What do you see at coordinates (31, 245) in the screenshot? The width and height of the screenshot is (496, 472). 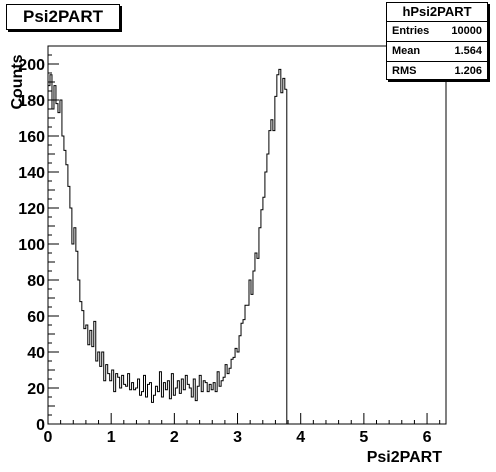 I see `y-tick-label: 100` at bounding box center [31, 245].